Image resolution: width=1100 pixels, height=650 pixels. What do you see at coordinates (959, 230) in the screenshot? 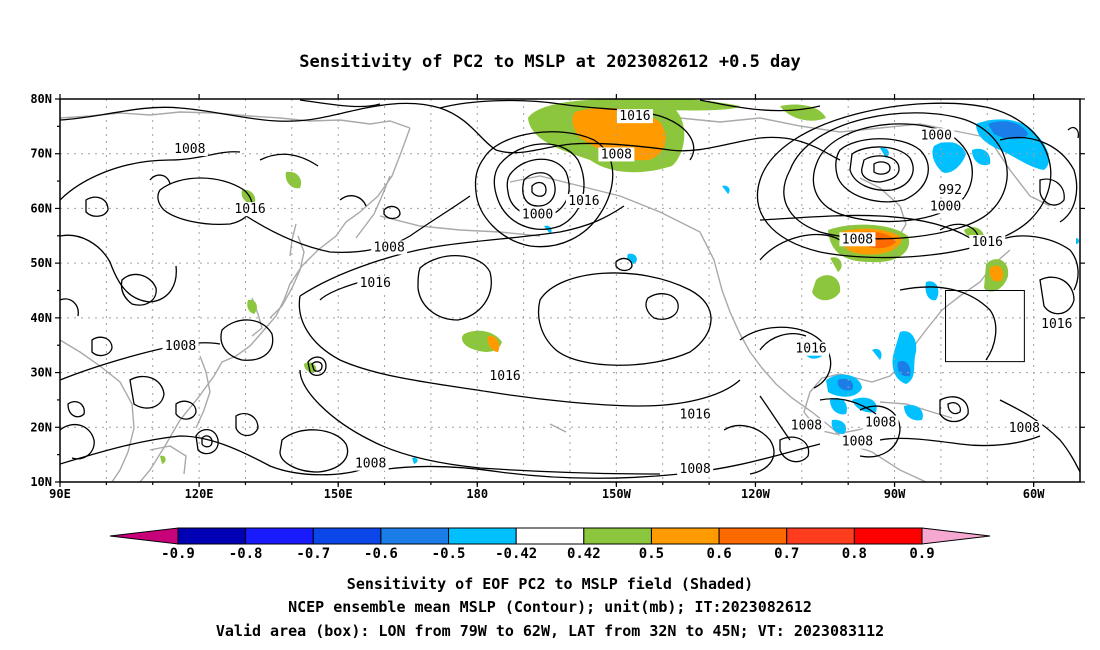
I see `contour-1016-na-east-small` at bounding box center [959, 230].